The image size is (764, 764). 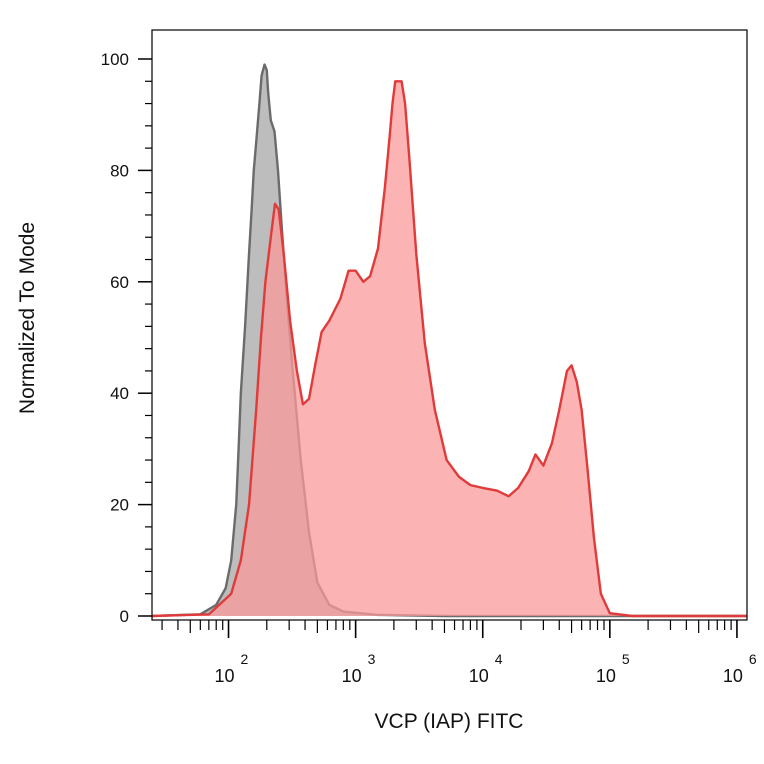 I want to click on y-tick-label: 100, so click(x=115, y=59).